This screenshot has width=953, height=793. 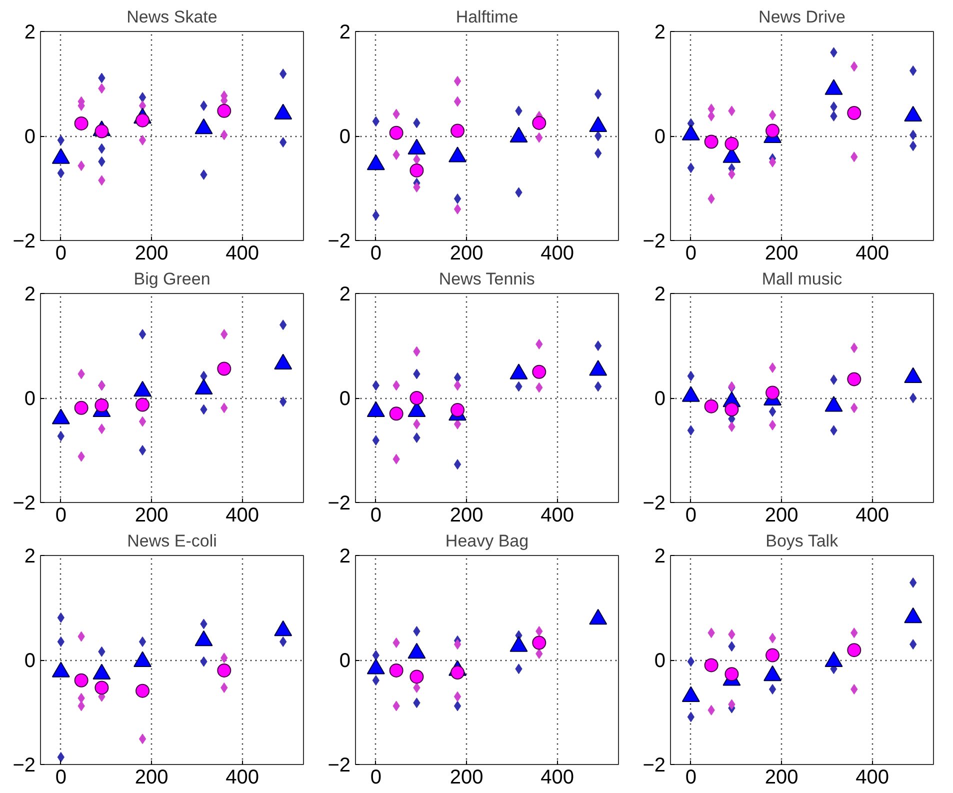 I want to click on chart-title: Big Green, so click(x=172, y=279).